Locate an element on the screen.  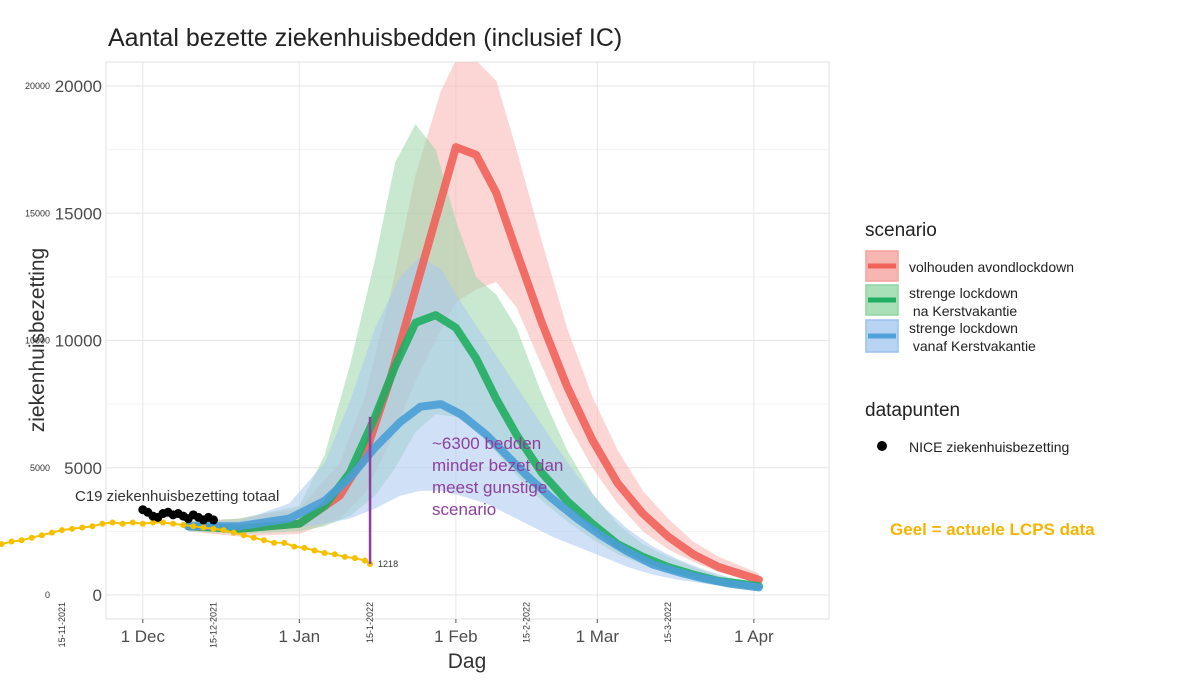
y-tick-small-label: 0 is located at coordinates (47, 595).